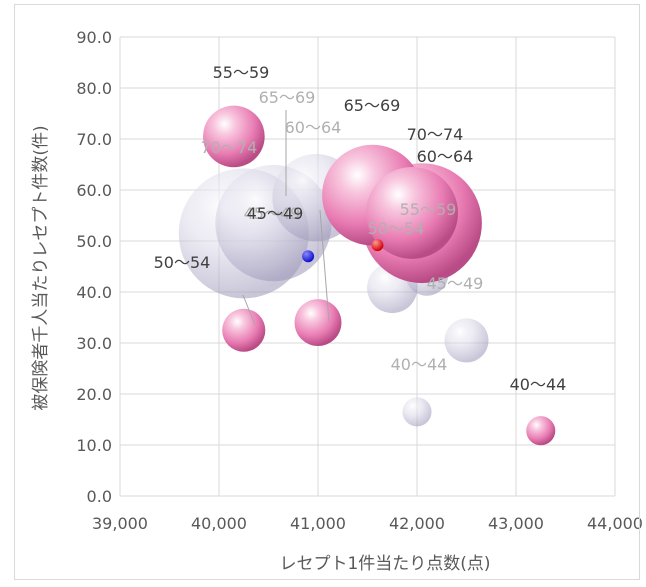 Image resolution: width=646 pixels, height=587 pixels. I want to click on x-tick-label: 39,000, so click(120, 523).